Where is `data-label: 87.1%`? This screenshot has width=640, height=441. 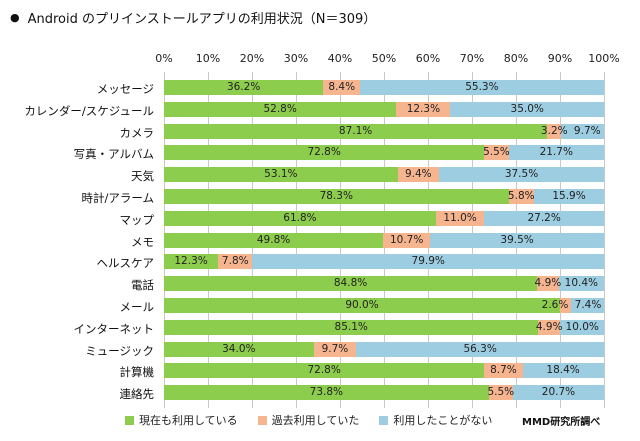
data-label: 87.1% is located at coordinates (355, 130).